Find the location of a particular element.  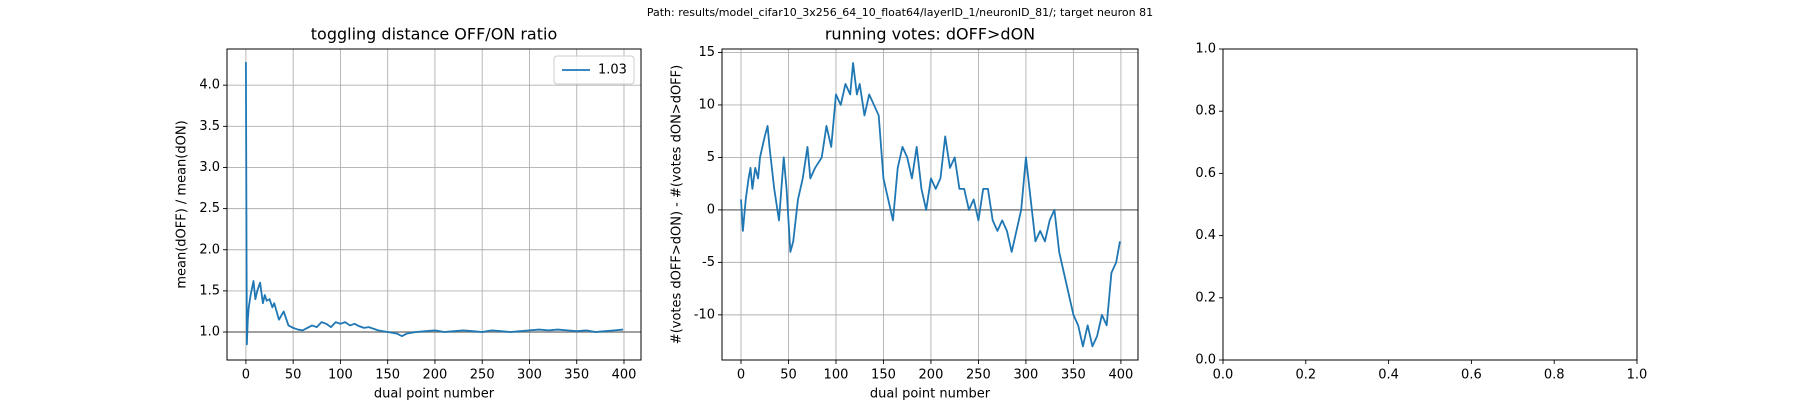

y-tick-label: 2.0 is located at coordinates (209, 249).